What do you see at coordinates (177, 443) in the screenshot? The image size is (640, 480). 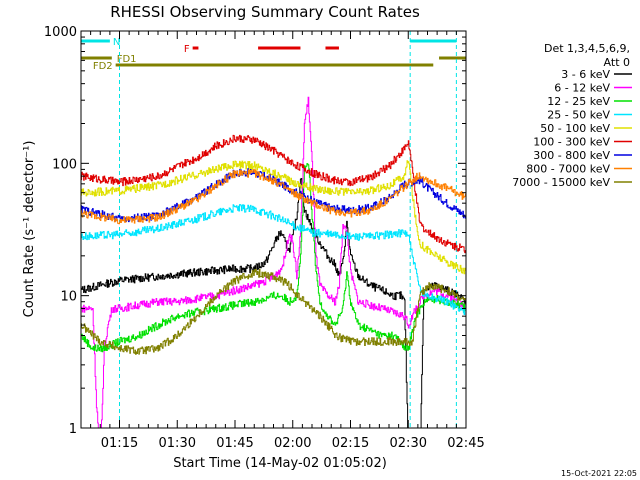 I see `x-tick-label-1: 01:30` at bounding box center [177, 443].